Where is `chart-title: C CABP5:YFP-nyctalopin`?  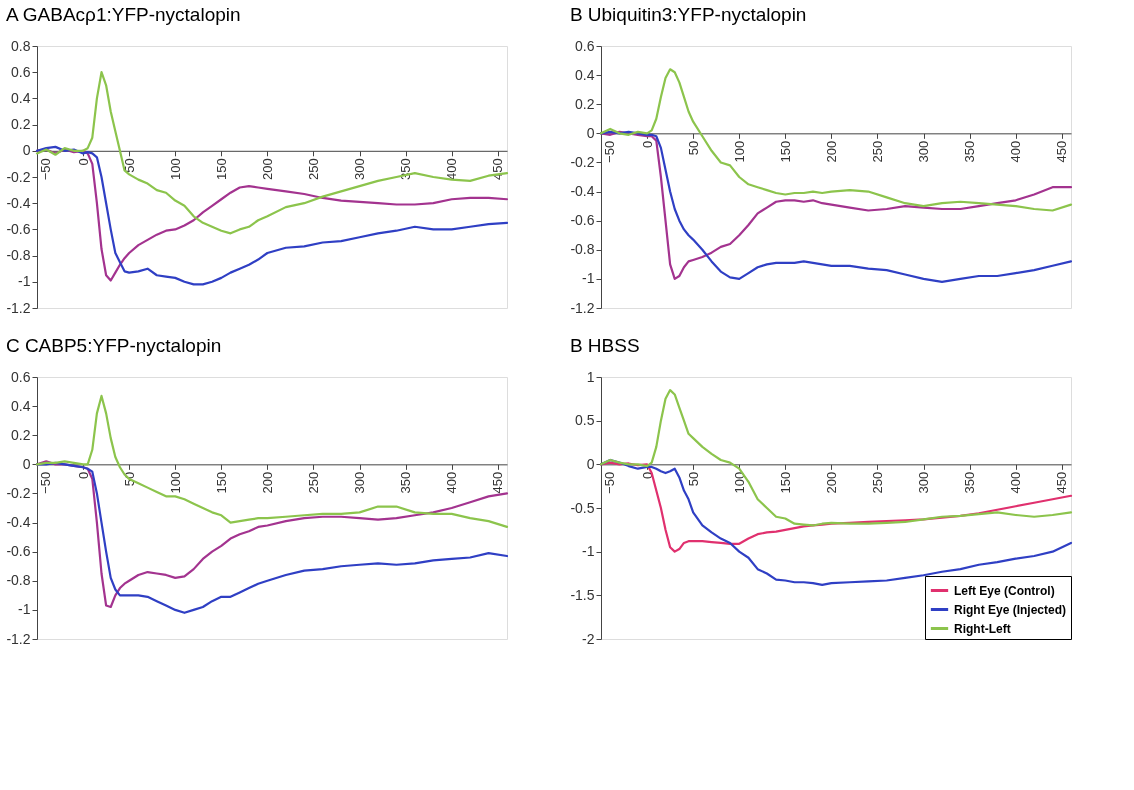 chart-title: C CABP5:YFP-nyctalopin is located at coordinates (113, 345).